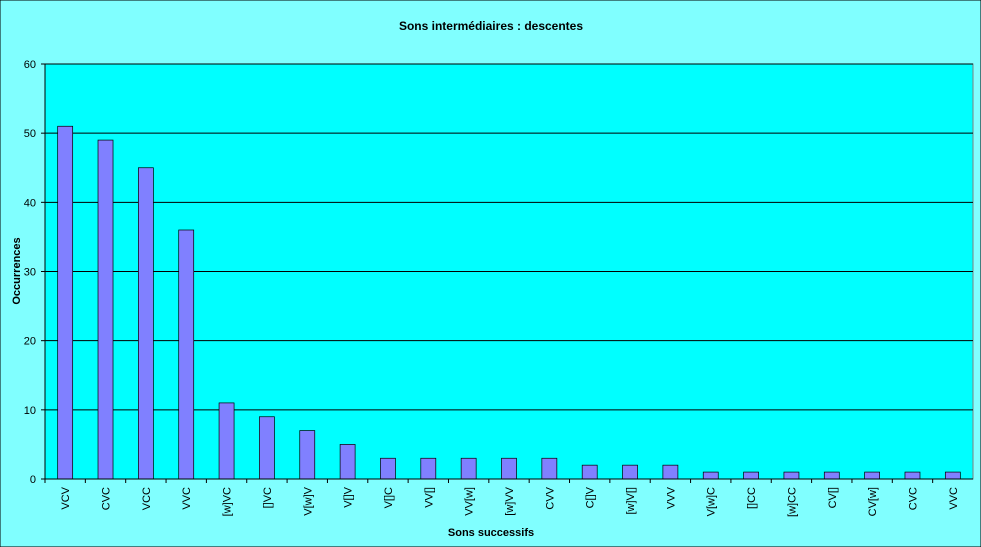 This screenshot has height=547, width=981. I want to click on y-tick-label: 50, so click(30, 134).